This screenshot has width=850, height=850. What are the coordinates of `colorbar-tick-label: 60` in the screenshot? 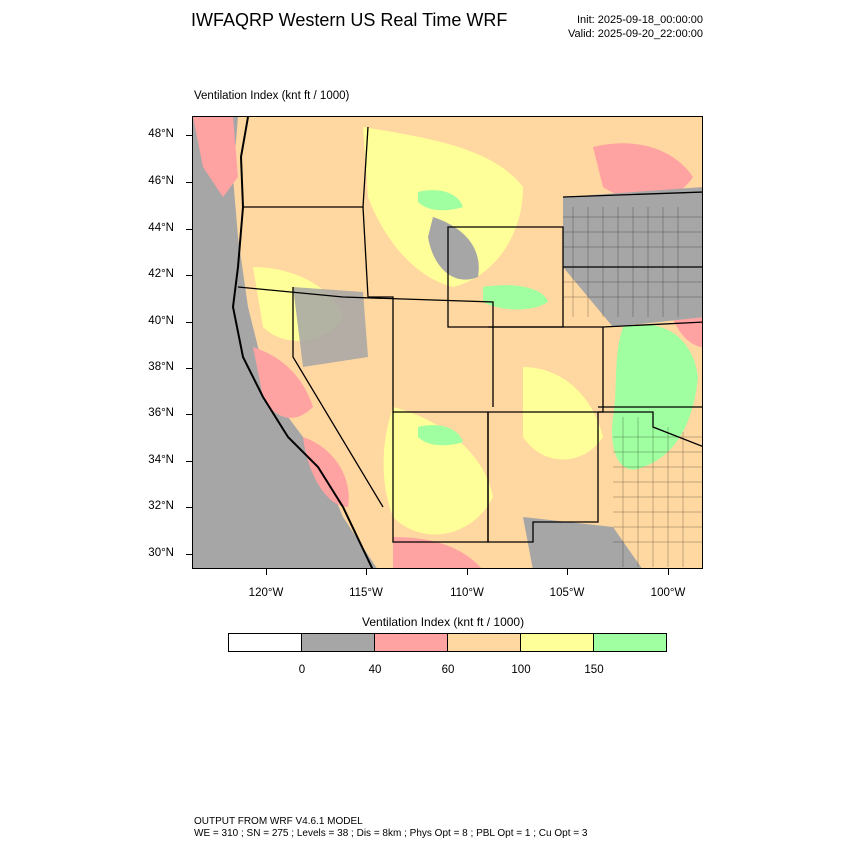 It's located at (448, 670).